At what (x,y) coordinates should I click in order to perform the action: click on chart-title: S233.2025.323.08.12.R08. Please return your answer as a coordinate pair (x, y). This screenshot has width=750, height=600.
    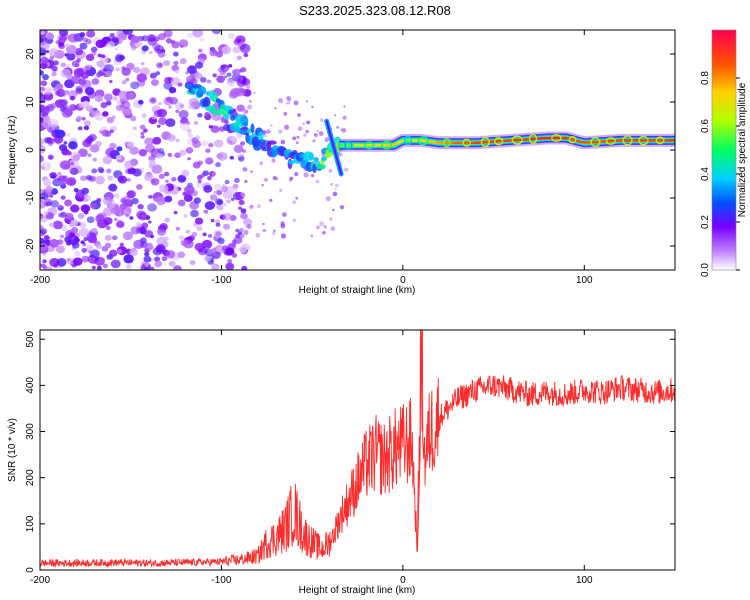
    Looking at the image, I should click on (375, 10).